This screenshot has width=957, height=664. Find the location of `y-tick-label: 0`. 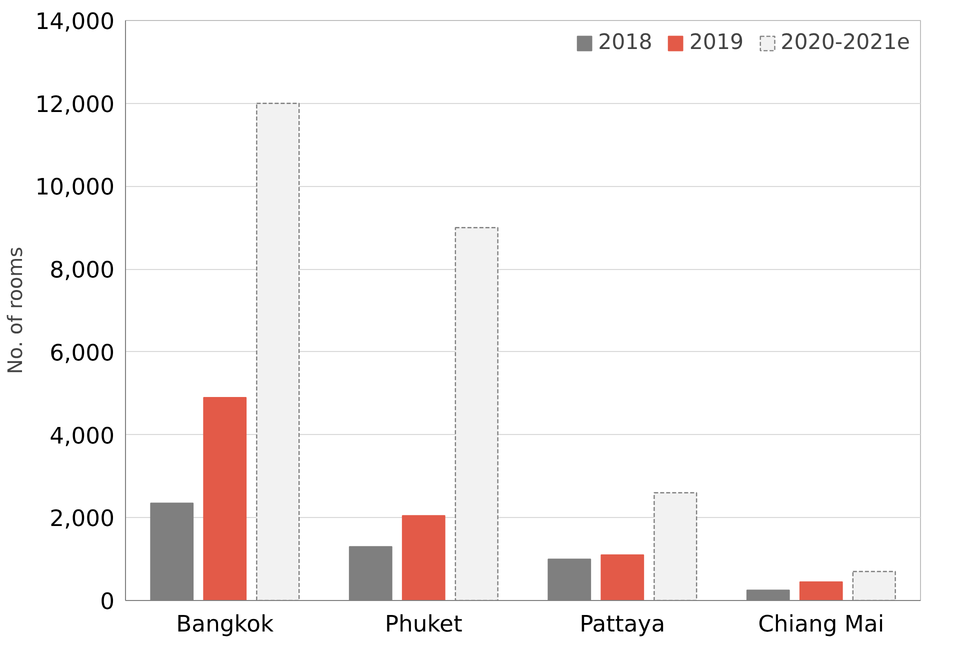

y-tick-label: 0 is located at coordinates (107, 602).